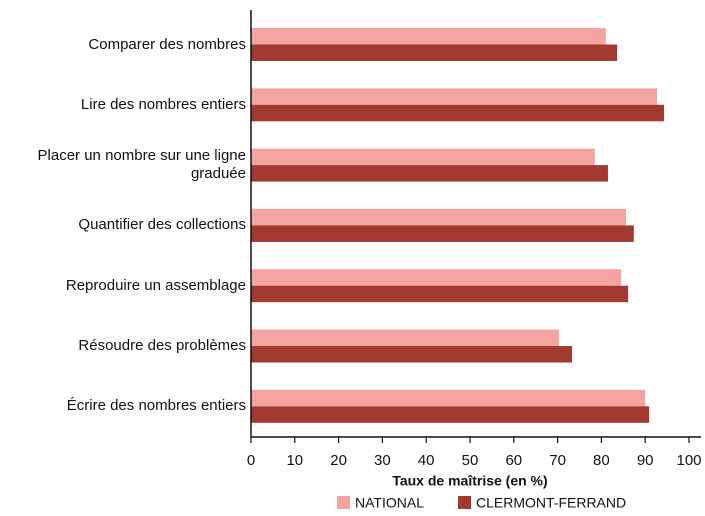 The image size is (705, 516). What do you see at coordinates (163, 104) in the screenshot?
I see `y-tick-label: Lire des nombres entiers` at bounding box center [163, 104].